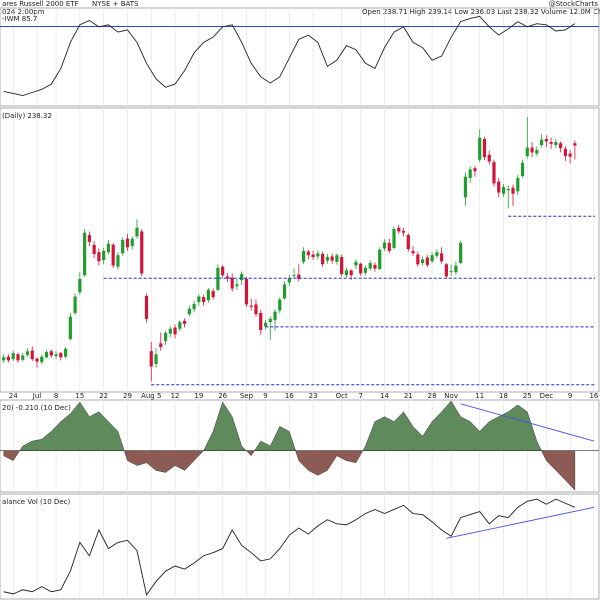  I want to click on x-tick-label: Nov, so click(451, 396).